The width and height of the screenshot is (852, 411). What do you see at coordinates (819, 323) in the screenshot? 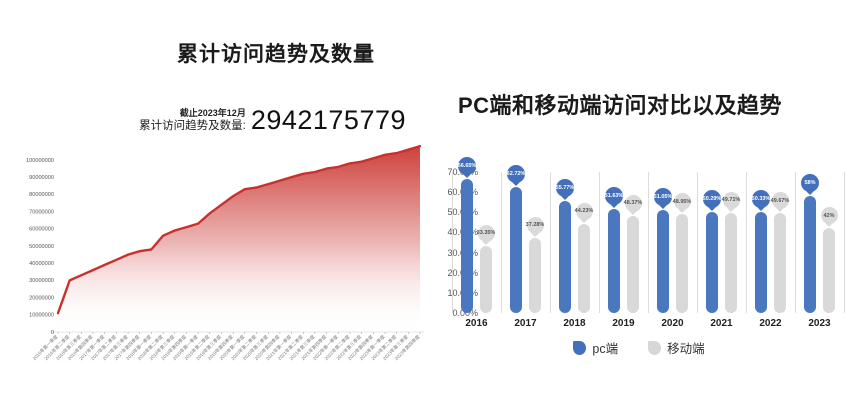
I see `year-label: 2023` at bounding box center [819, 323].